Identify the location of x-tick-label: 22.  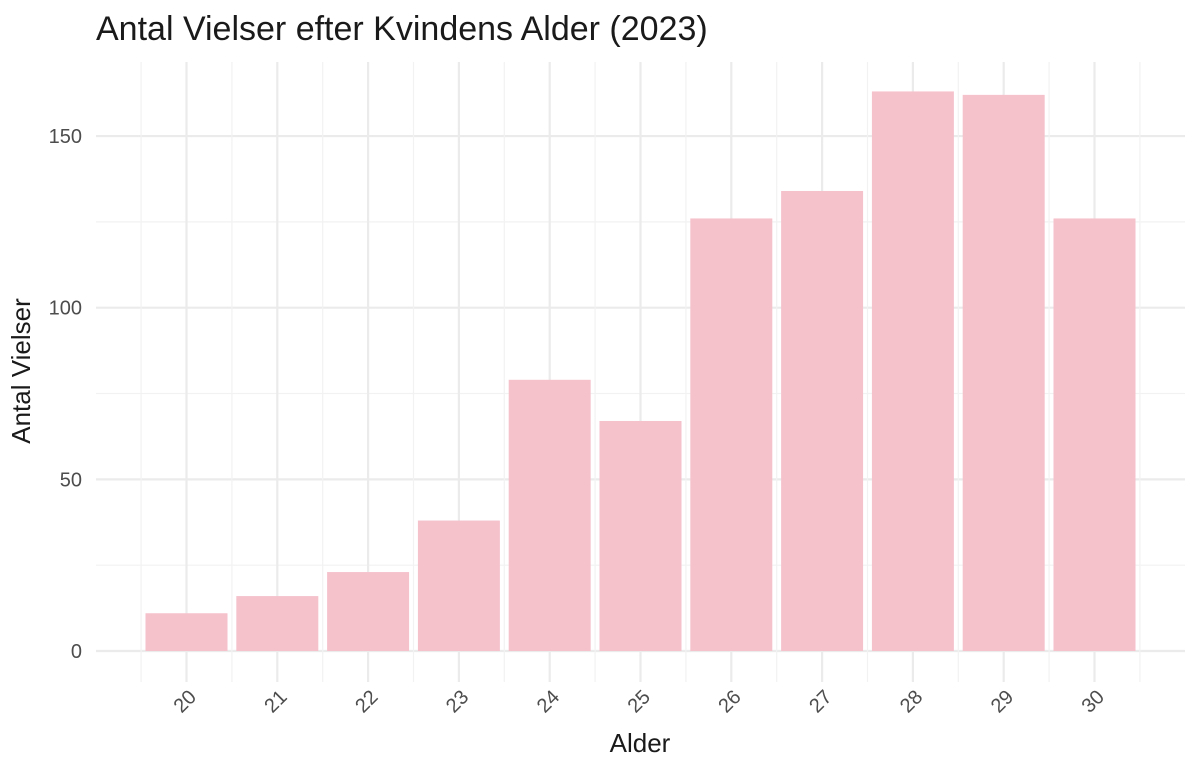
(366, 701).